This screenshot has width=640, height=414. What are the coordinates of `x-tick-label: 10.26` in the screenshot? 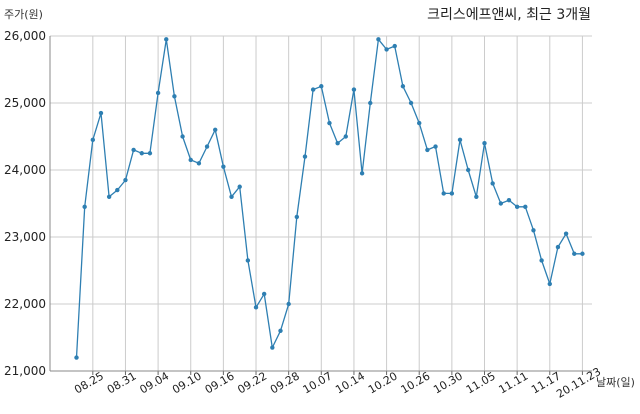 It's located at (416, 382).